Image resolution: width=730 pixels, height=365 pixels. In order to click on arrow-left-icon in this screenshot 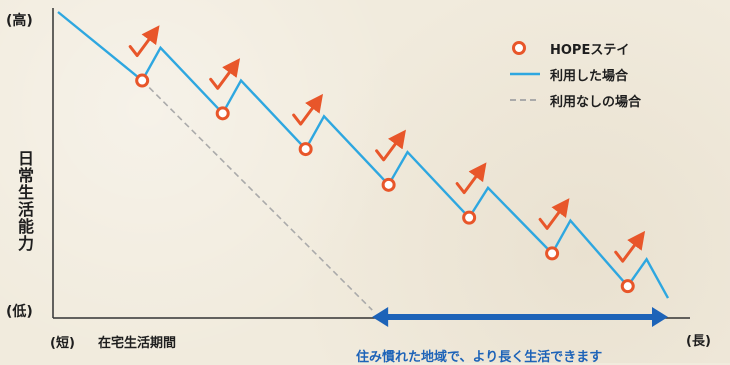, I will do `click(380, 317)`.